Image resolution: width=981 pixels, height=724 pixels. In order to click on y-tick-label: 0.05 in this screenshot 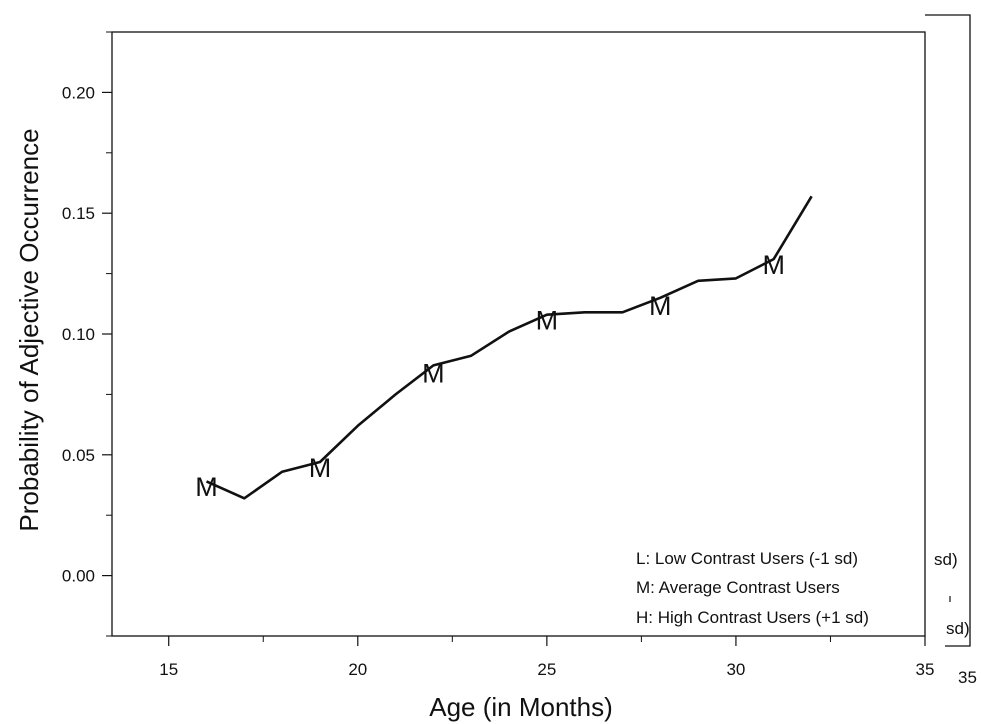, I will do `click(78, 455)`.